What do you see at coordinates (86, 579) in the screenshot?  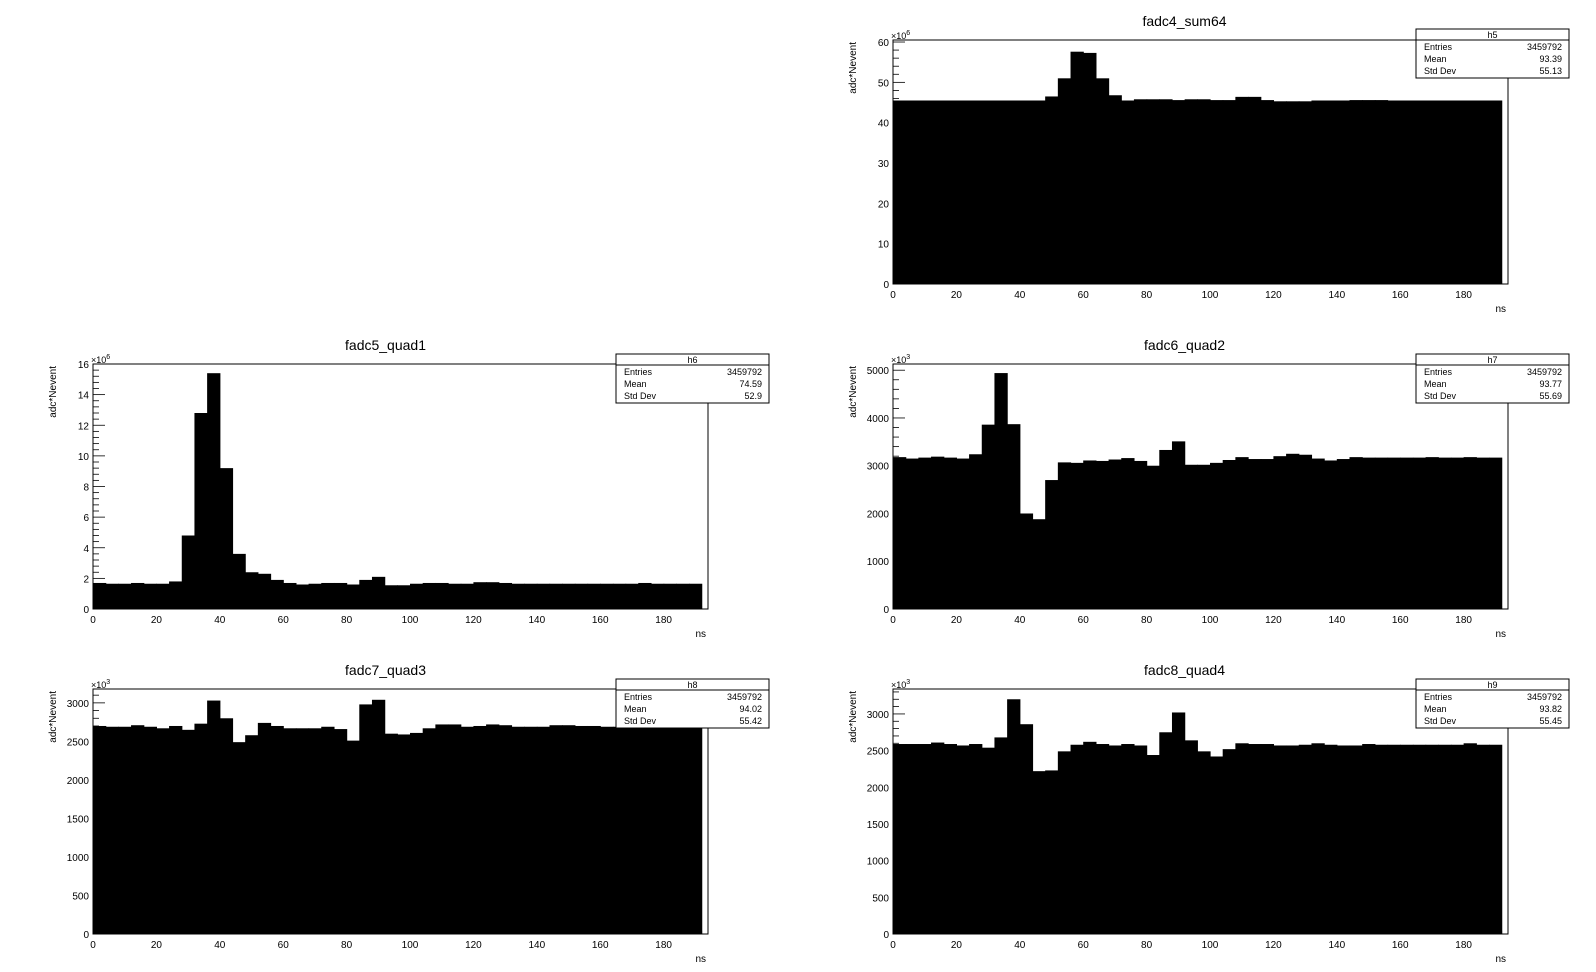 I see `y-tick-label: 2` at bounding box center [86, 579].